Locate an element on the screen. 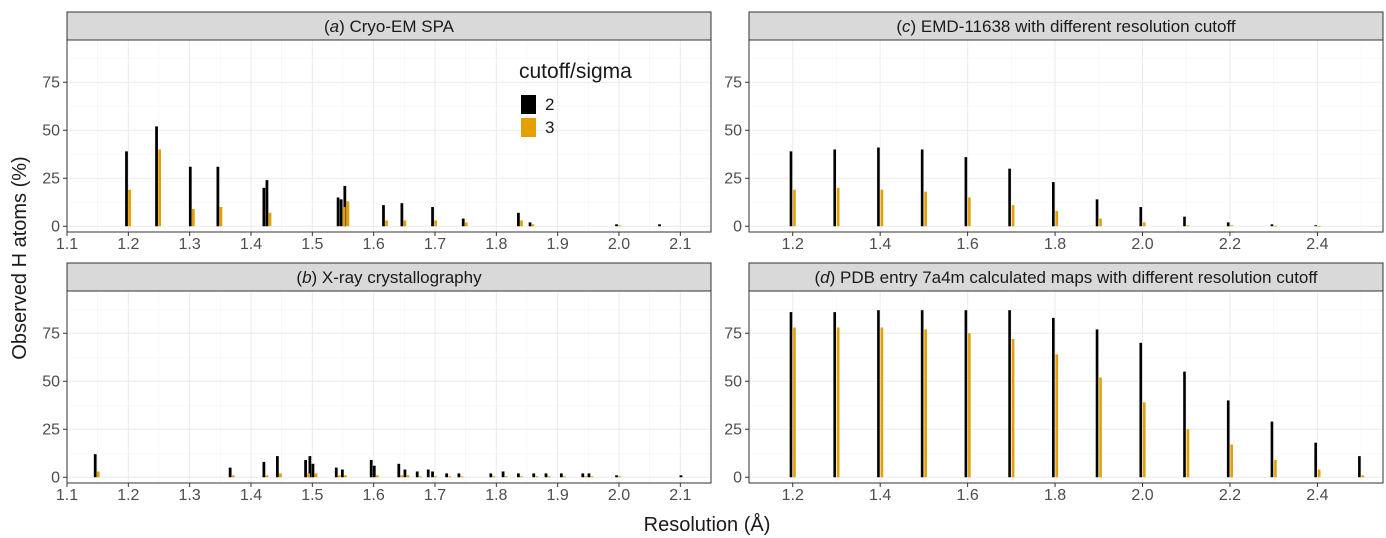 The image size is (1386, 538). x-tick-label: 1.9 is located at coordinates (558, 495).